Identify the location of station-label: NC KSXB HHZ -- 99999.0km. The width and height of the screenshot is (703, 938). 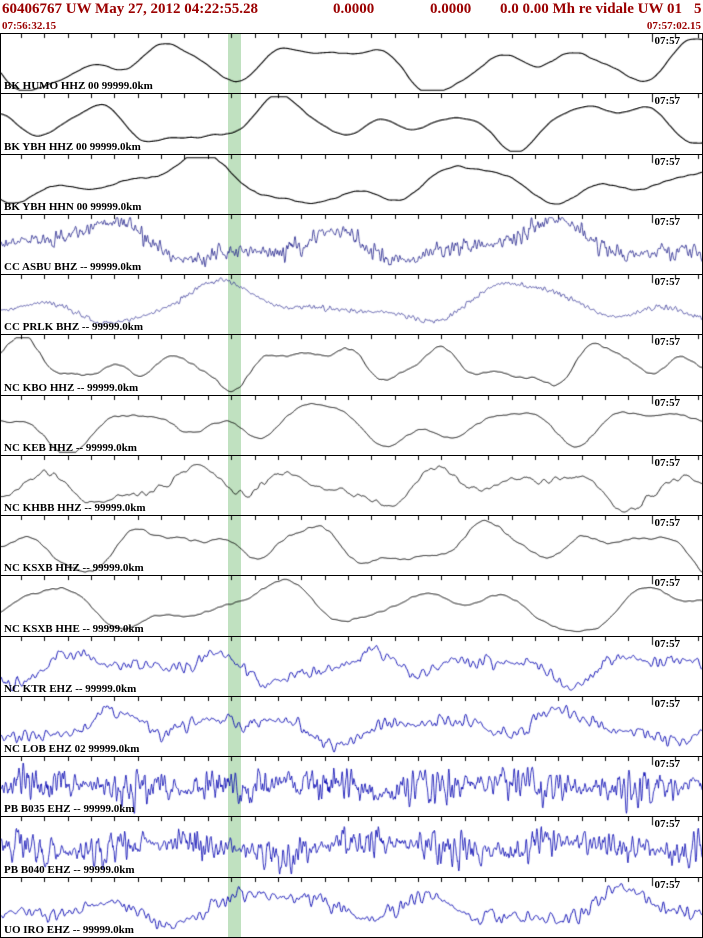
(74, 568).